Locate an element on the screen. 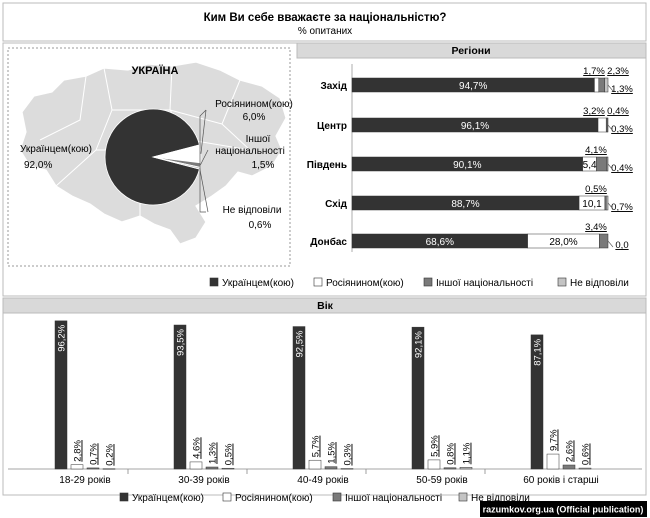 The width and height of the screenshot is (650, 518). age-value-3-2: 0,8% is located at coordinates (451, 454).